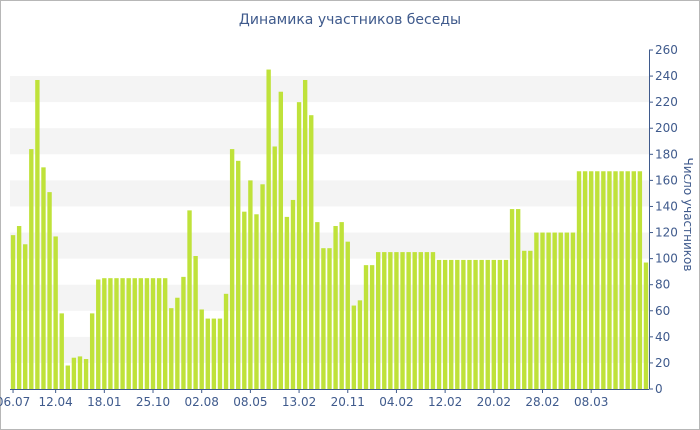 The width and height of the screenshot is (700, 430). Describe the element at coordinates (348, 402) in the screenshot. I see `x-tick-label: 20.11` at that location.